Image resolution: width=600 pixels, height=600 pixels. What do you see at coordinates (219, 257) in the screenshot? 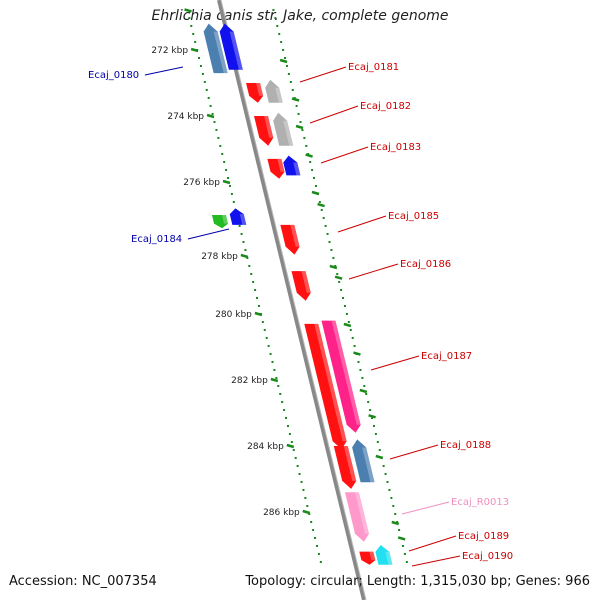
I see `scale-tick-label: 278 kbp` at bounding box center [219, 257].